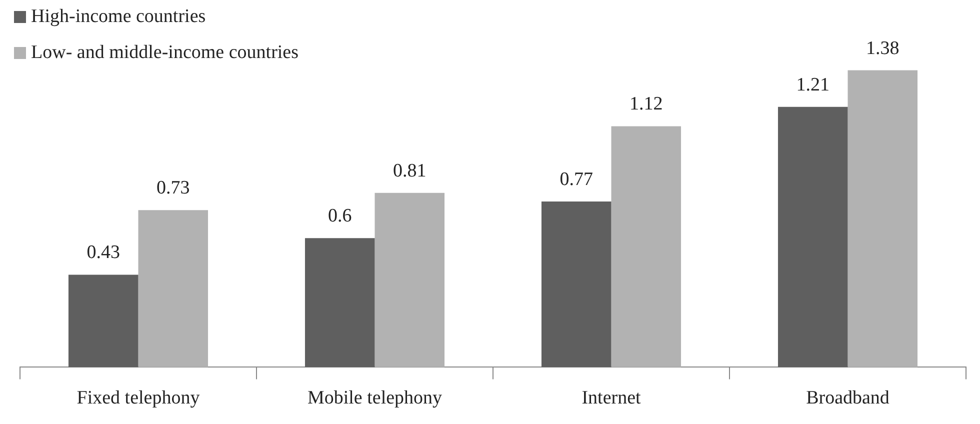 This screenshot has width=980, height=424. I want to click on data-label: 0.73, so click(173, 188).